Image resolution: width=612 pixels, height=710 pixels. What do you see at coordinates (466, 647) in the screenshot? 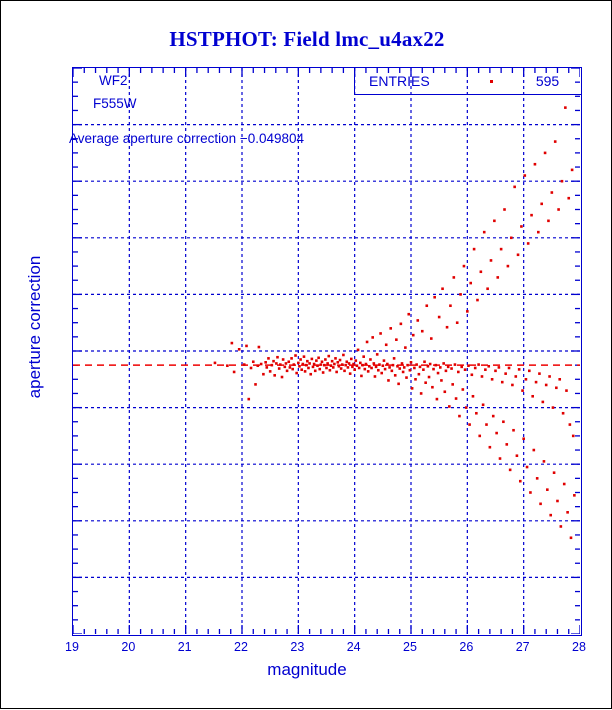
I see `x-tick-label: 26` at bounding box center [466, 647].